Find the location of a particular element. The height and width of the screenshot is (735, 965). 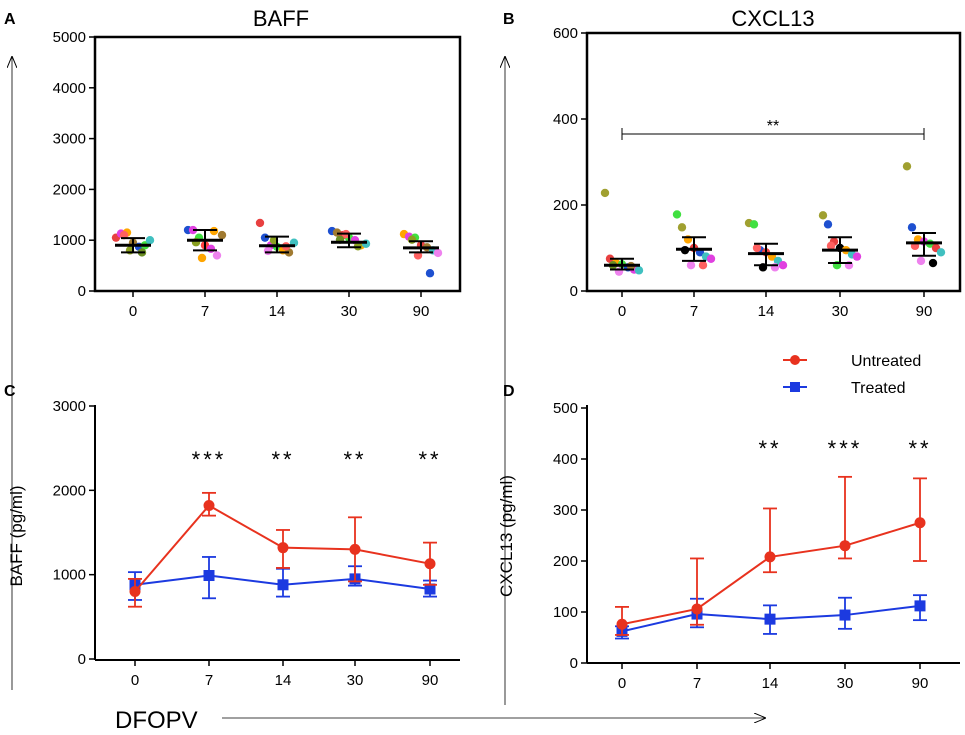

panel-a-title: BAFF is located at coordinates (281, 18).